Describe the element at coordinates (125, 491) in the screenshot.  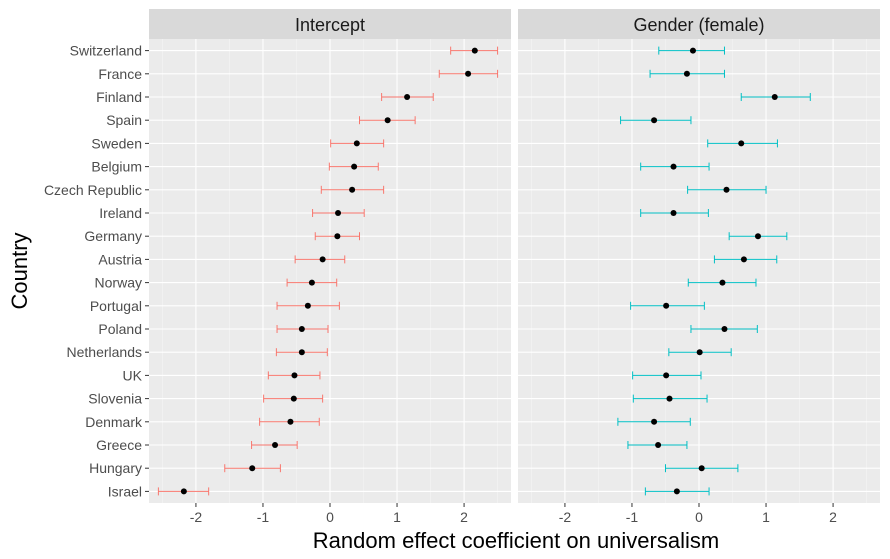
I see `y-tick-label: Israel` at that location.